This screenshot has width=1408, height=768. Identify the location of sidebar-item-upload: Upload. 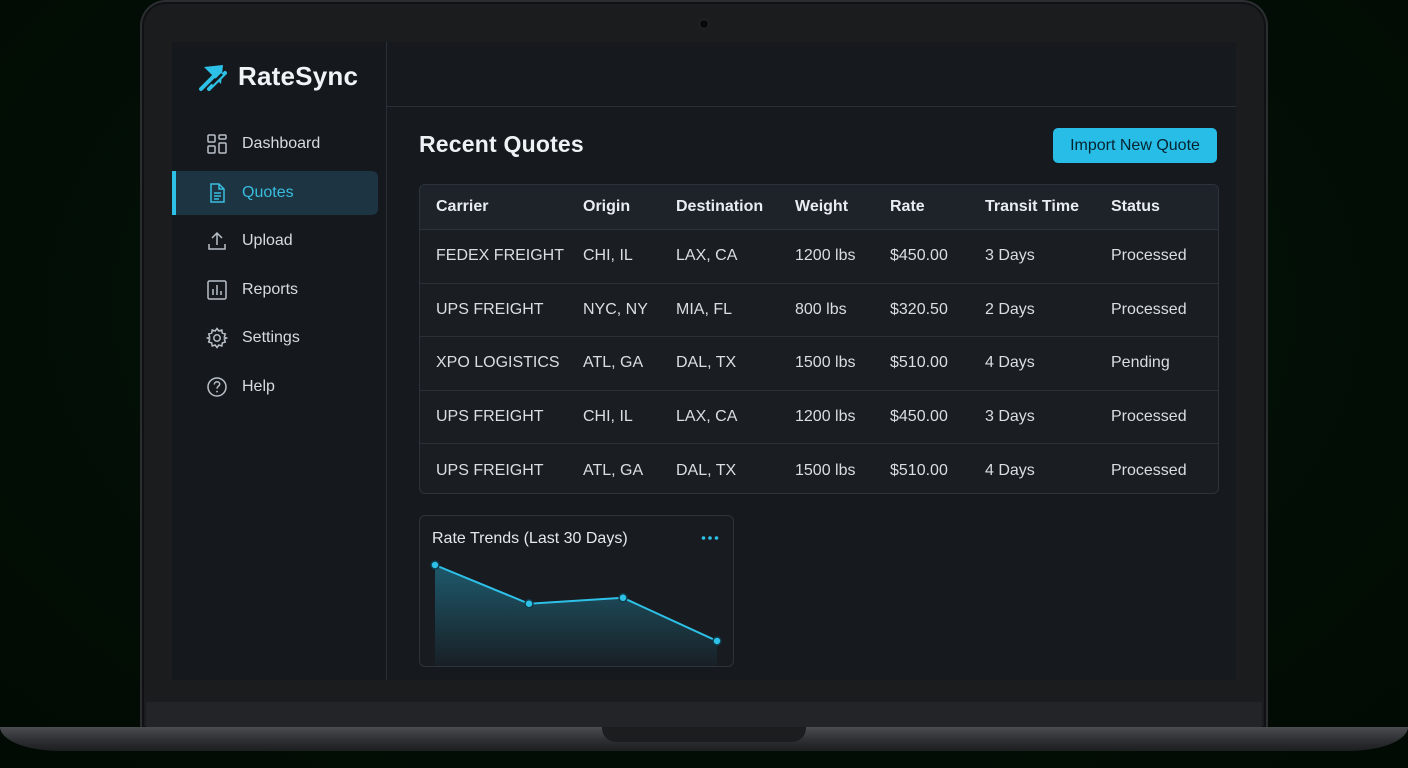
(275, 241).